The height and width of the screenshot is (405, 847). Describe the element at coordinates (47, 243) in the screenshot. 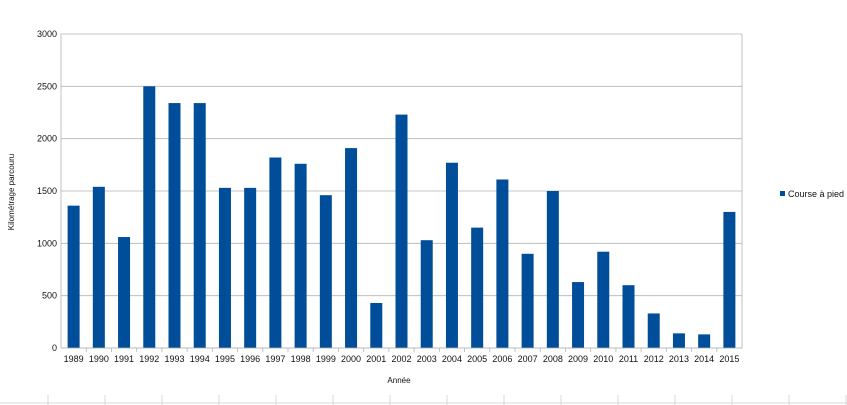

I see `y-tick-label: 1000` at that location.